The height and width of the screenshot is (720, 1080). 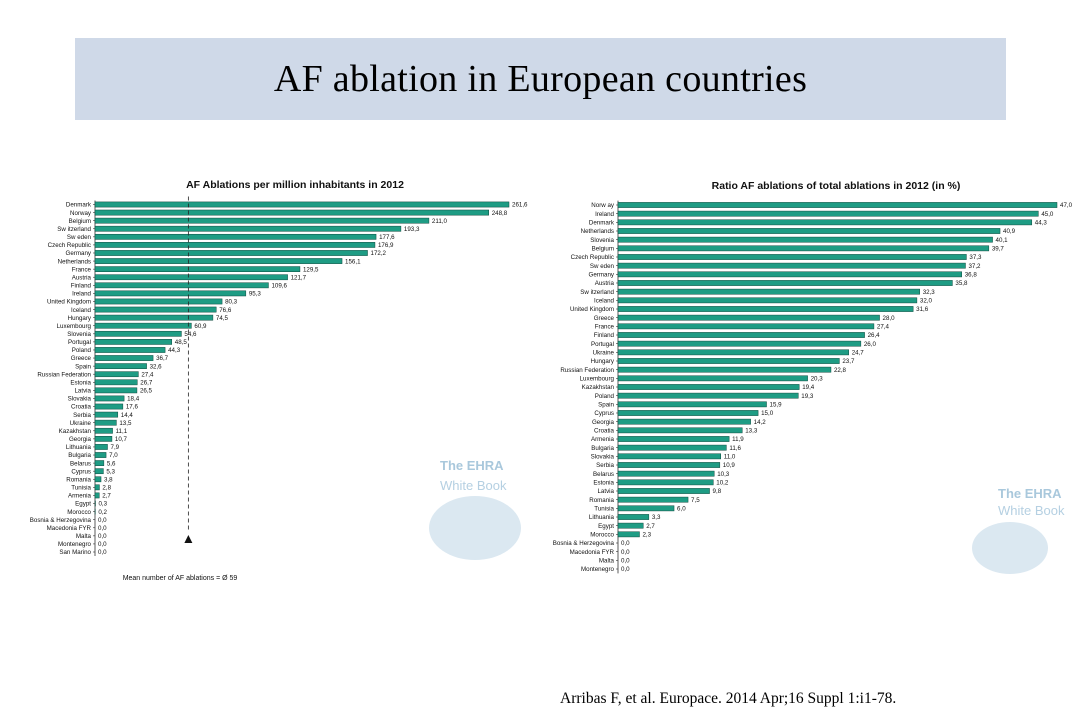 What do you see at coordinates (724, 369) in the screenshot?
I see `bar-russian-federation` at bounding box center [724, 369].